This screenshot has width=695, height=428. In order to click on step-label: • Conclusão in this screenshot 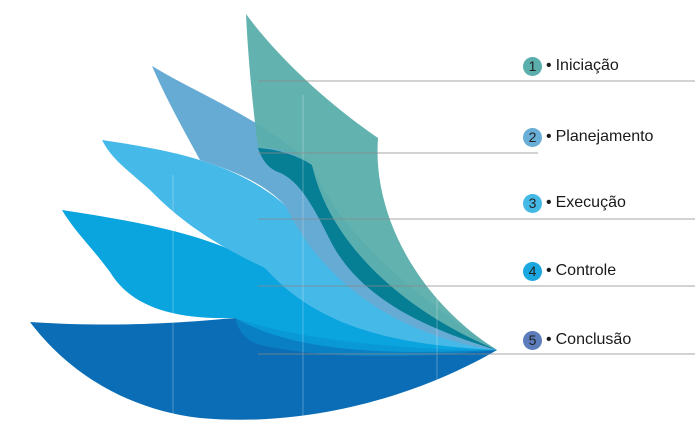, I will do `click(588, 340)`.